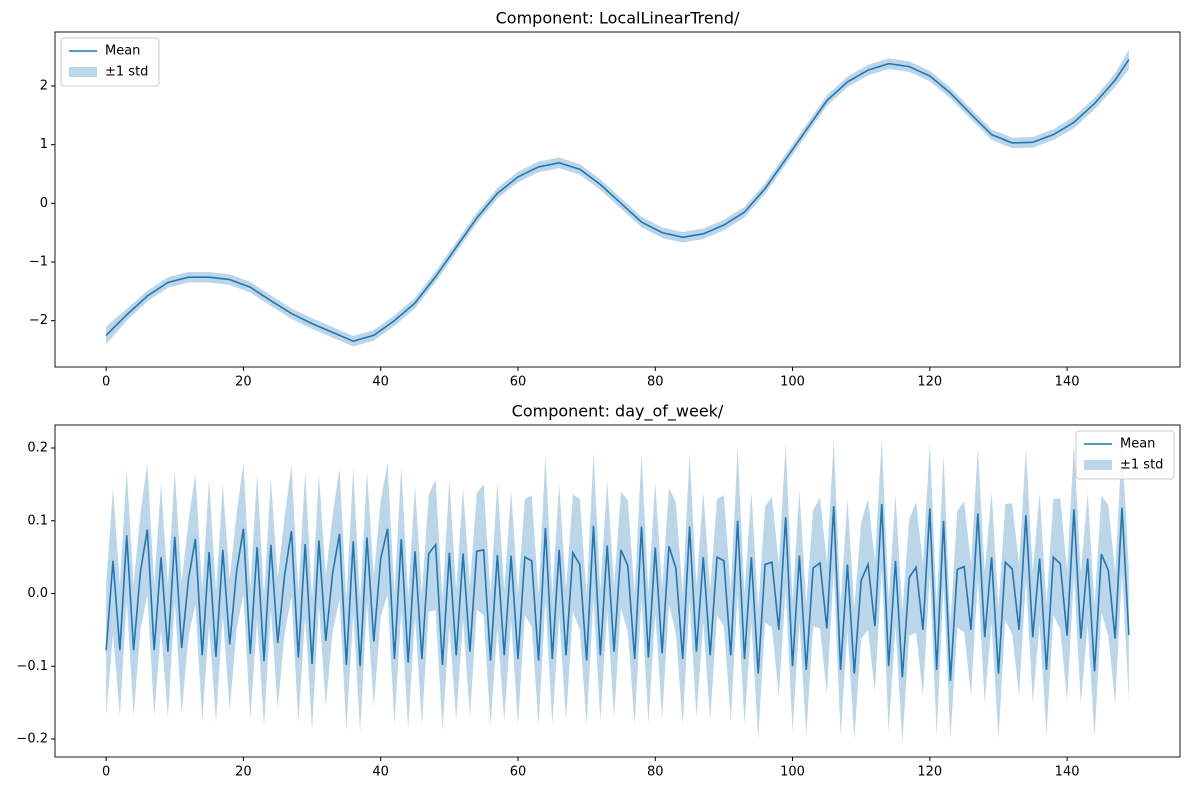  I want to click on y-tick-label: 0.2, so click(37, 447).